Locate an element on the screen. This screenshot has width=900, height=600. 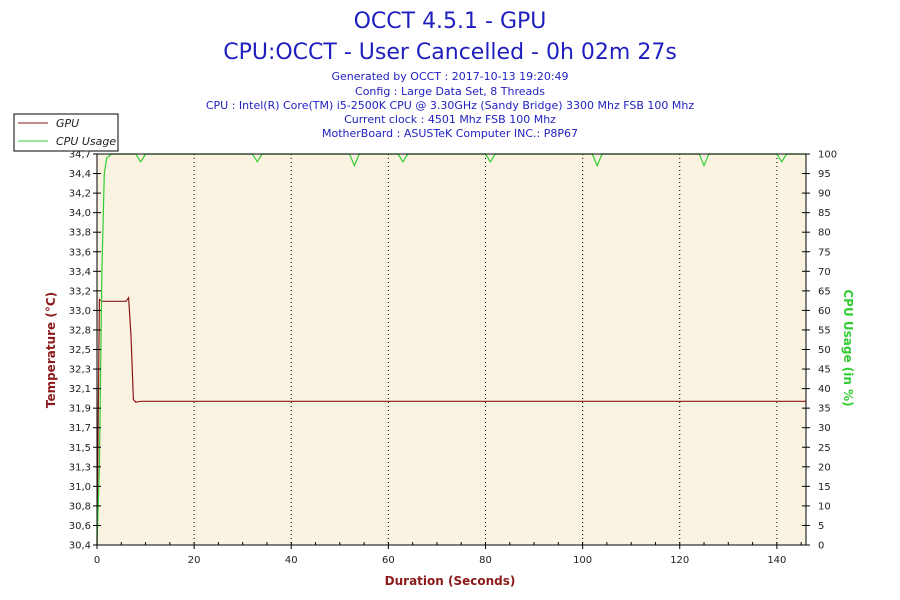
left-tick-label: 30,4 is located at coordinates (80, 546).